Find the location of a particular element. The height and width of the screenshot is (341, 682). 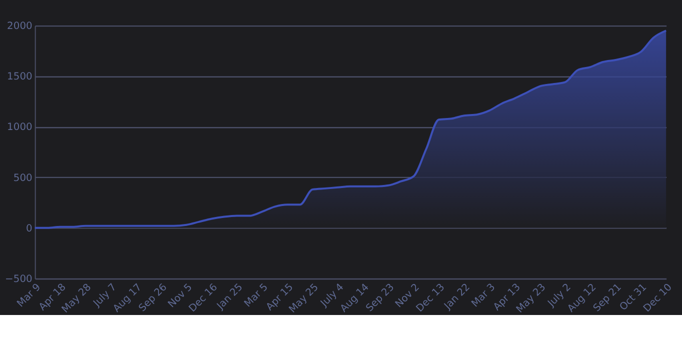

y-tick-label: 1000 is located at coordinates (19, 128).